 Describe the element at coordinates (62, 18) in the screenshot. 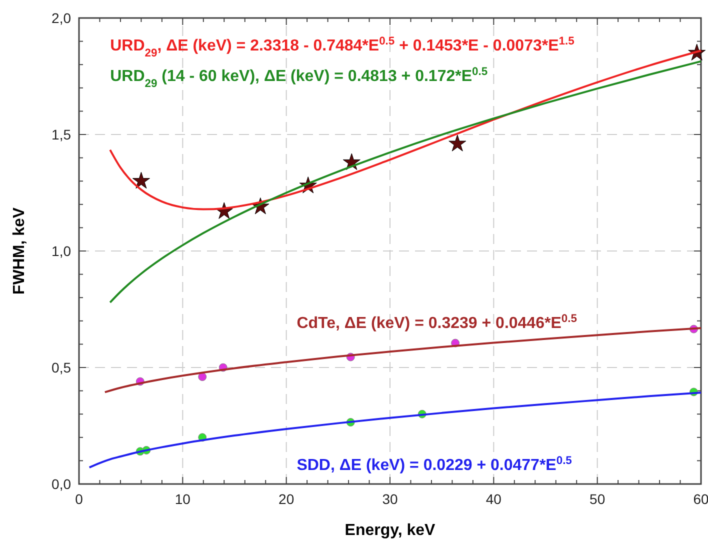

I see `y-tick-label: 2,0` at that location.